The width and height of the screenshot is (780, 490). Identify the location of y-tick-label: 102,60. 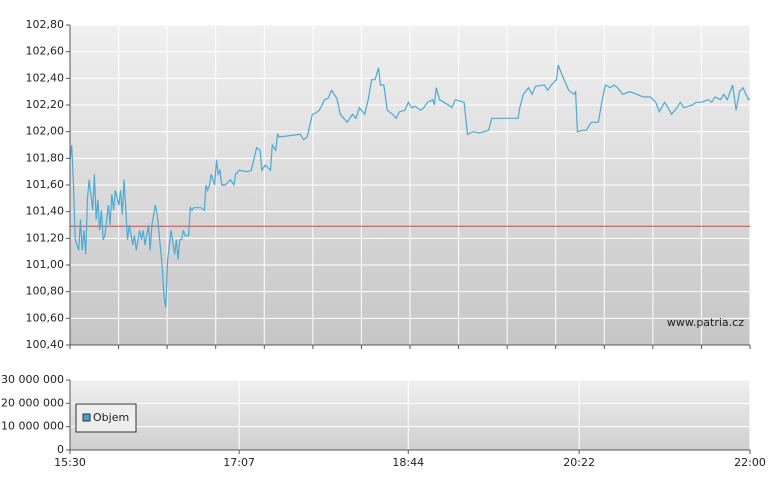
(45, 51).